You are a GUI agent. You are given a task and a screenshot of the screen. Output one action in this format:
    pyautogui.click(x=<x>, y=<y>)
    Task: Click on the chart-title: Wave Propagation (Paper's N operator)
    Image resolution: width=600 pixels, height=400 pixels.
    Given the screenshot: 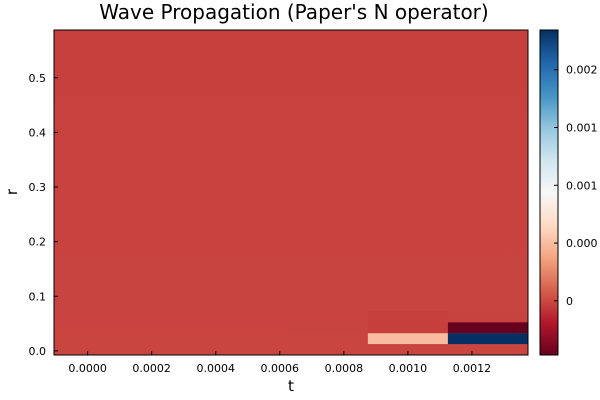 What is the action you would take?
    pyautogui.click(x=293, y=12)
    